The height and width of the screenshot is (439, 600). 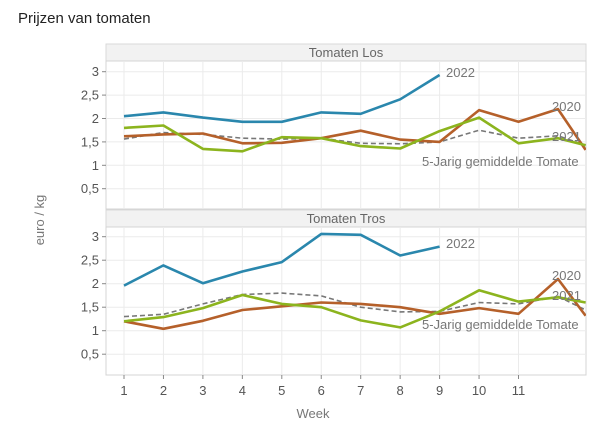 I want to click on x-tick-label: 7, so click(x=360, y=390).